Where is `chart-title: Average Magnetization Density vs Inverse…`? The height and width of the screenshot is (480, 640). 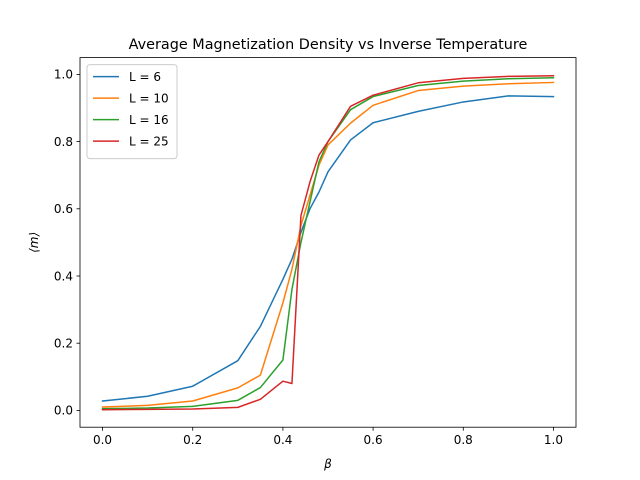
chart-title: Average Magnetization Density vs Inverse… is located at coordinates (328, 45).